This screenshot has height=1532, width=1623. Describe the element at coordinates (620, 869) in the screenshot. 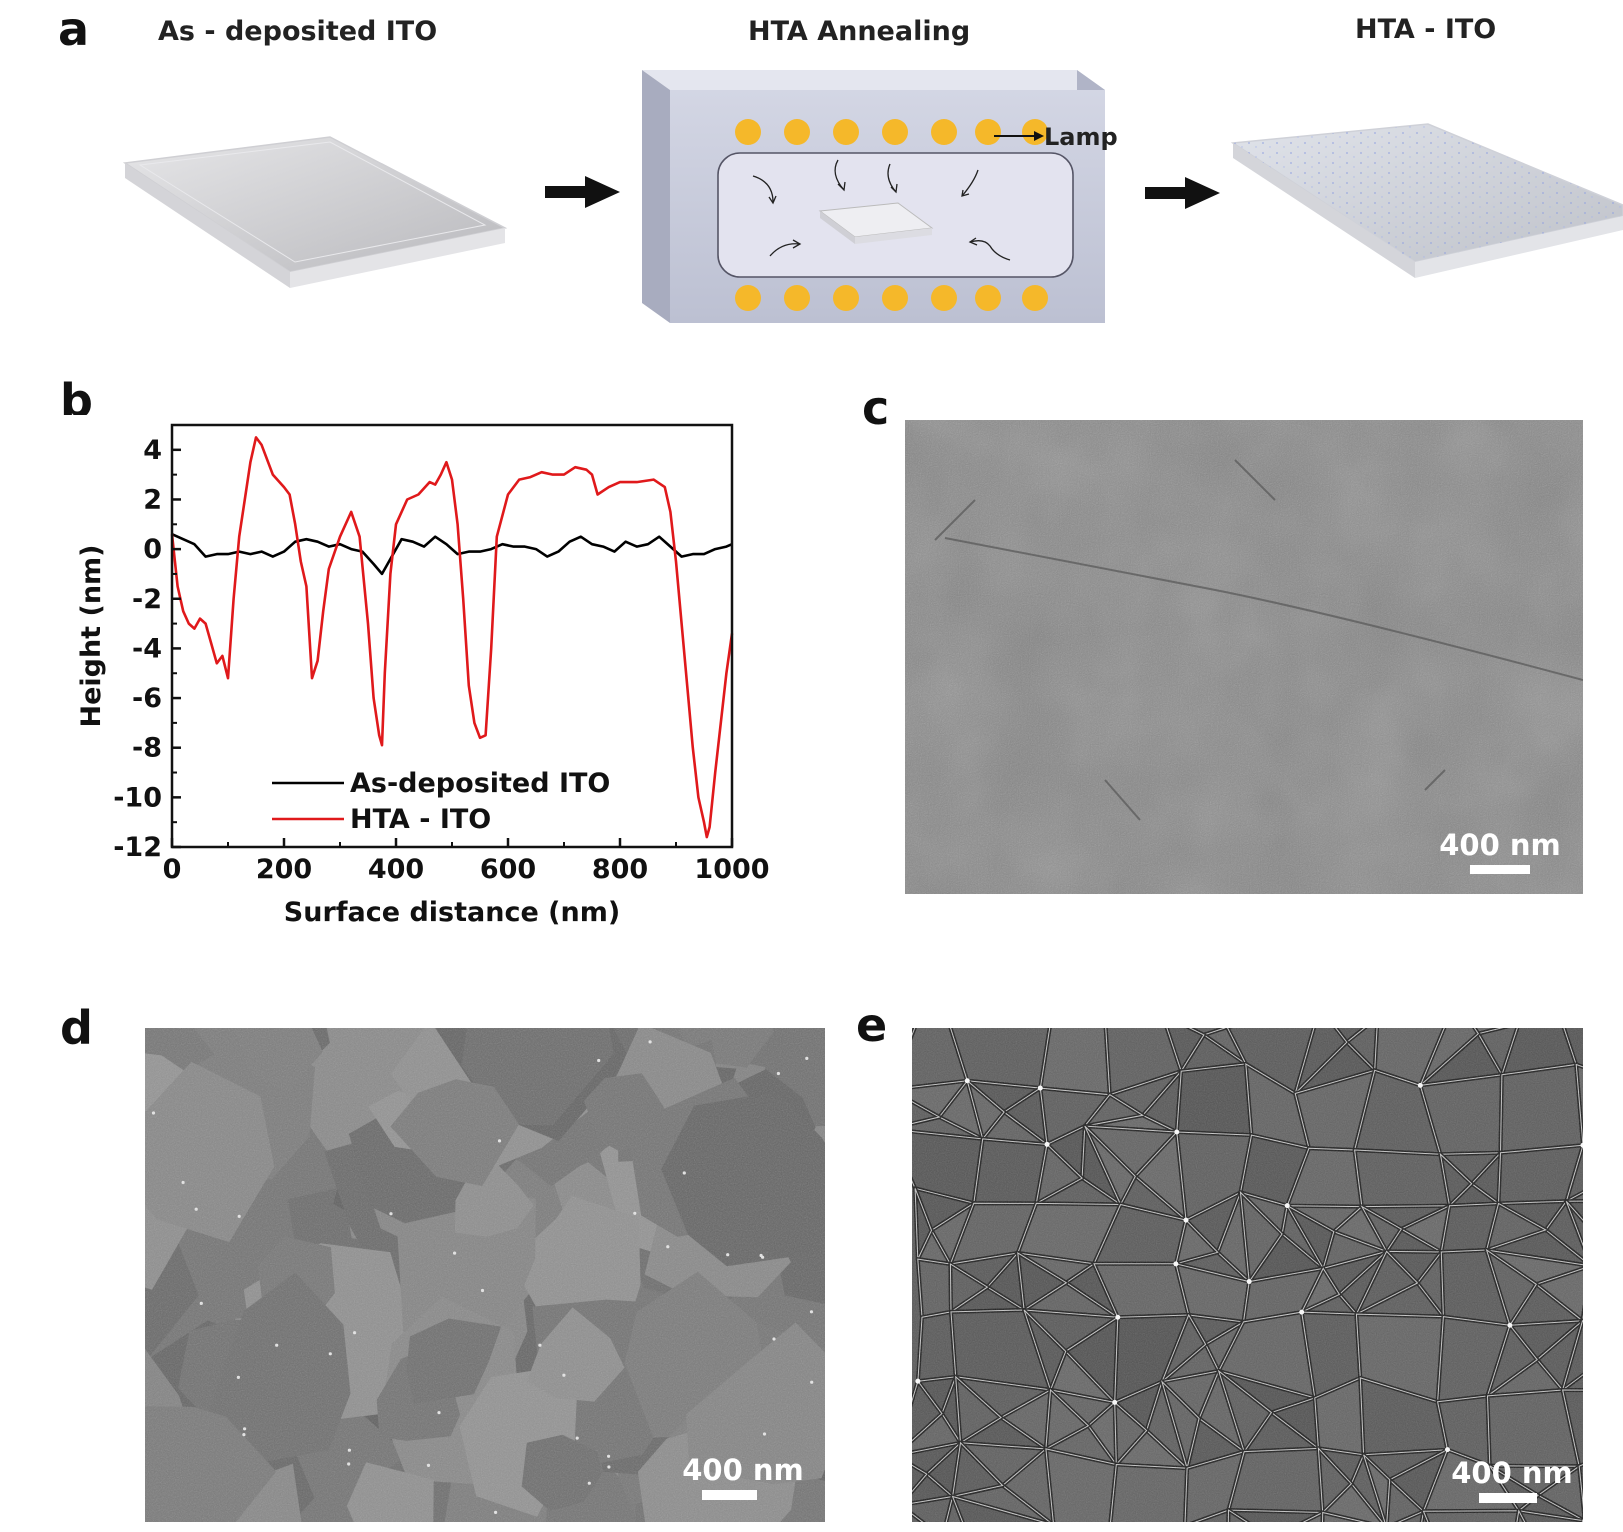

I see `x-tick-label: 800` at that location.